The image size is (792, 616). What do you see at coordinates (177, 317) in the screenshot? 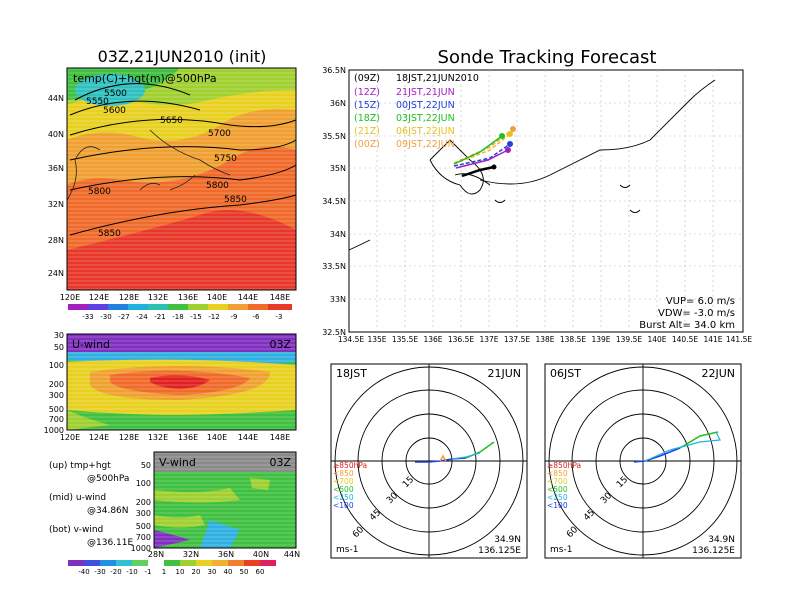
I see `colorbar-label: -18` at bounding box center [177, 317].